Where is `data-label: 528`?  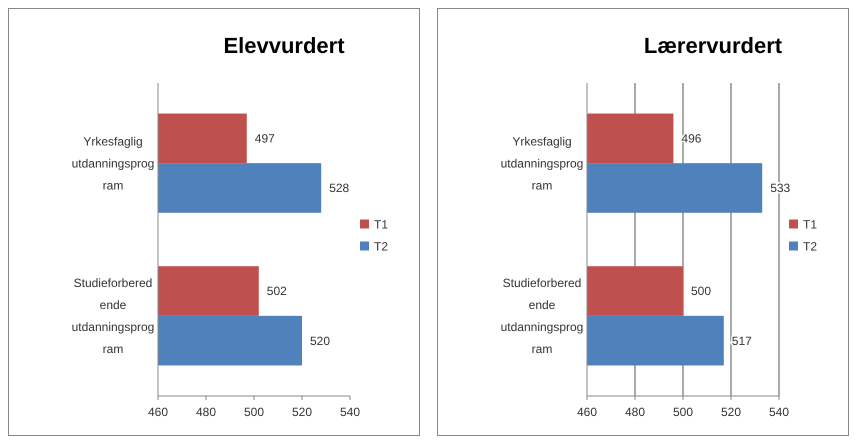 data-label: 528 is located at coordinates (339, 188).